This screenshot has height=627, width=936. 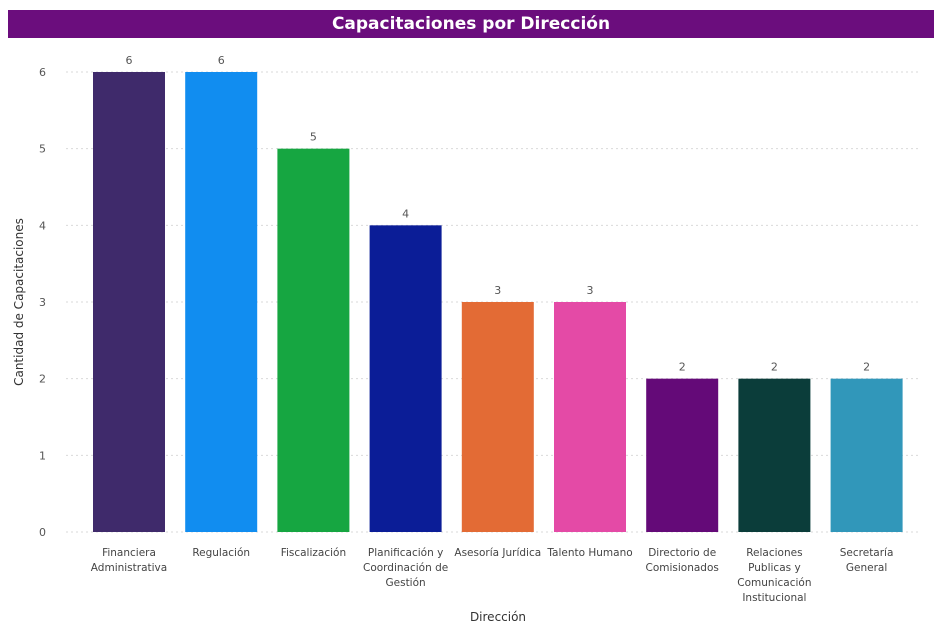 I want to click on chart-title-bar: Capacitaciones por Dirección, so click(x=471, y=24).